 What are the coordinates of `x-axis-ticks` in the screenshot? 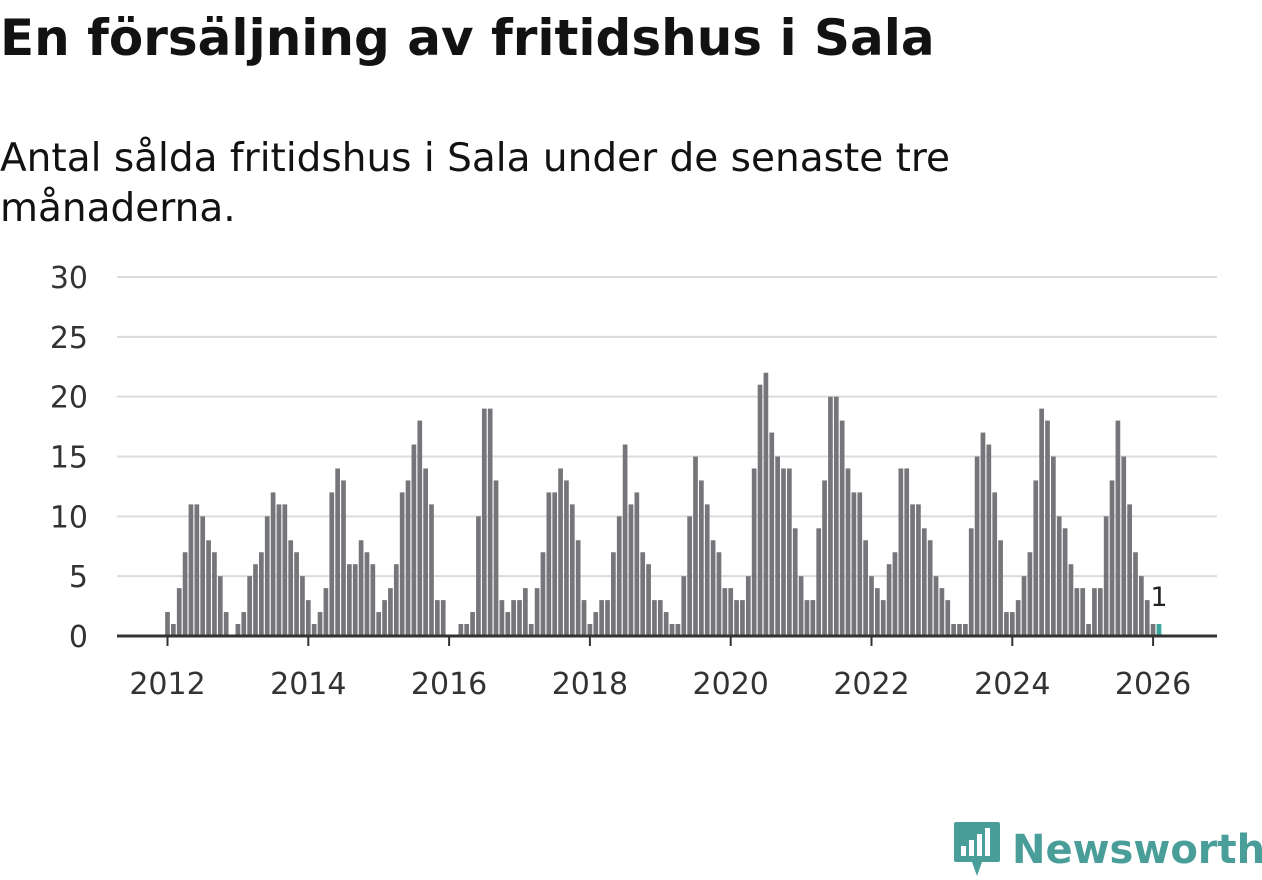 It's located at (660, 641).